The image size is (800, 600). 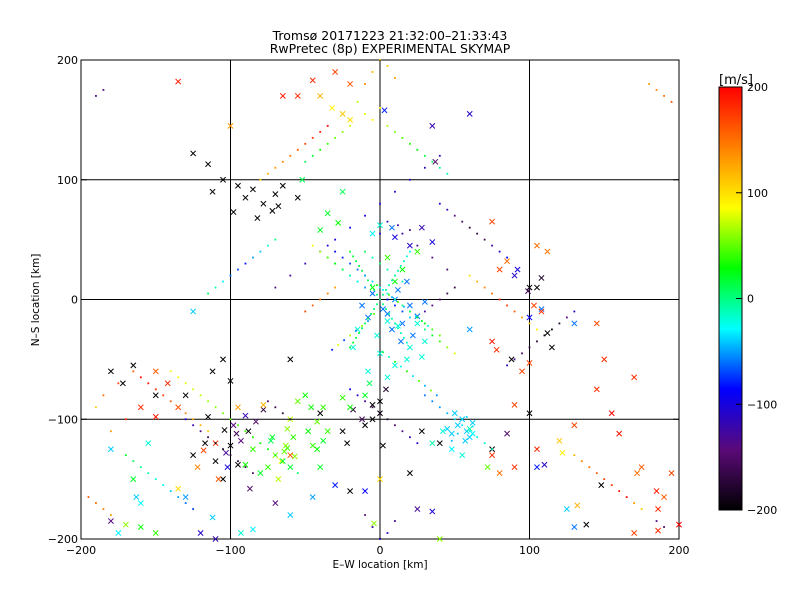 What do you see at coordinates (63, 419) in the screenshot?
I see `y-tick-label: −100` at bounding box center [63, 419].